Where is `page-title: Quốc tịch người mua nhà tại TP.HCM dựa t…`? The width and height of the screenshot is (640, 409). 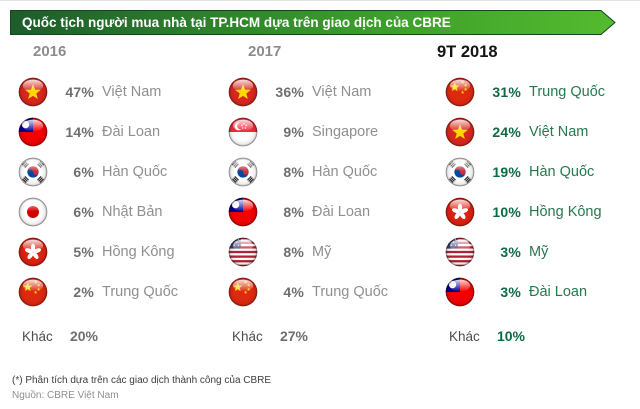
page-title: Quốc tịch người mua nhà tại TP.HCM dựa t… is located at coordinates (236, 22).